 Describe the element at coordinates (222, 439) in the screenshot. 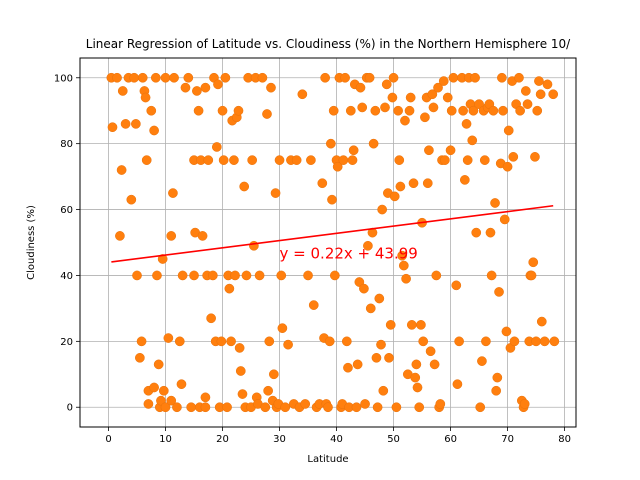

I see `x-tick-label: 20` at that location.